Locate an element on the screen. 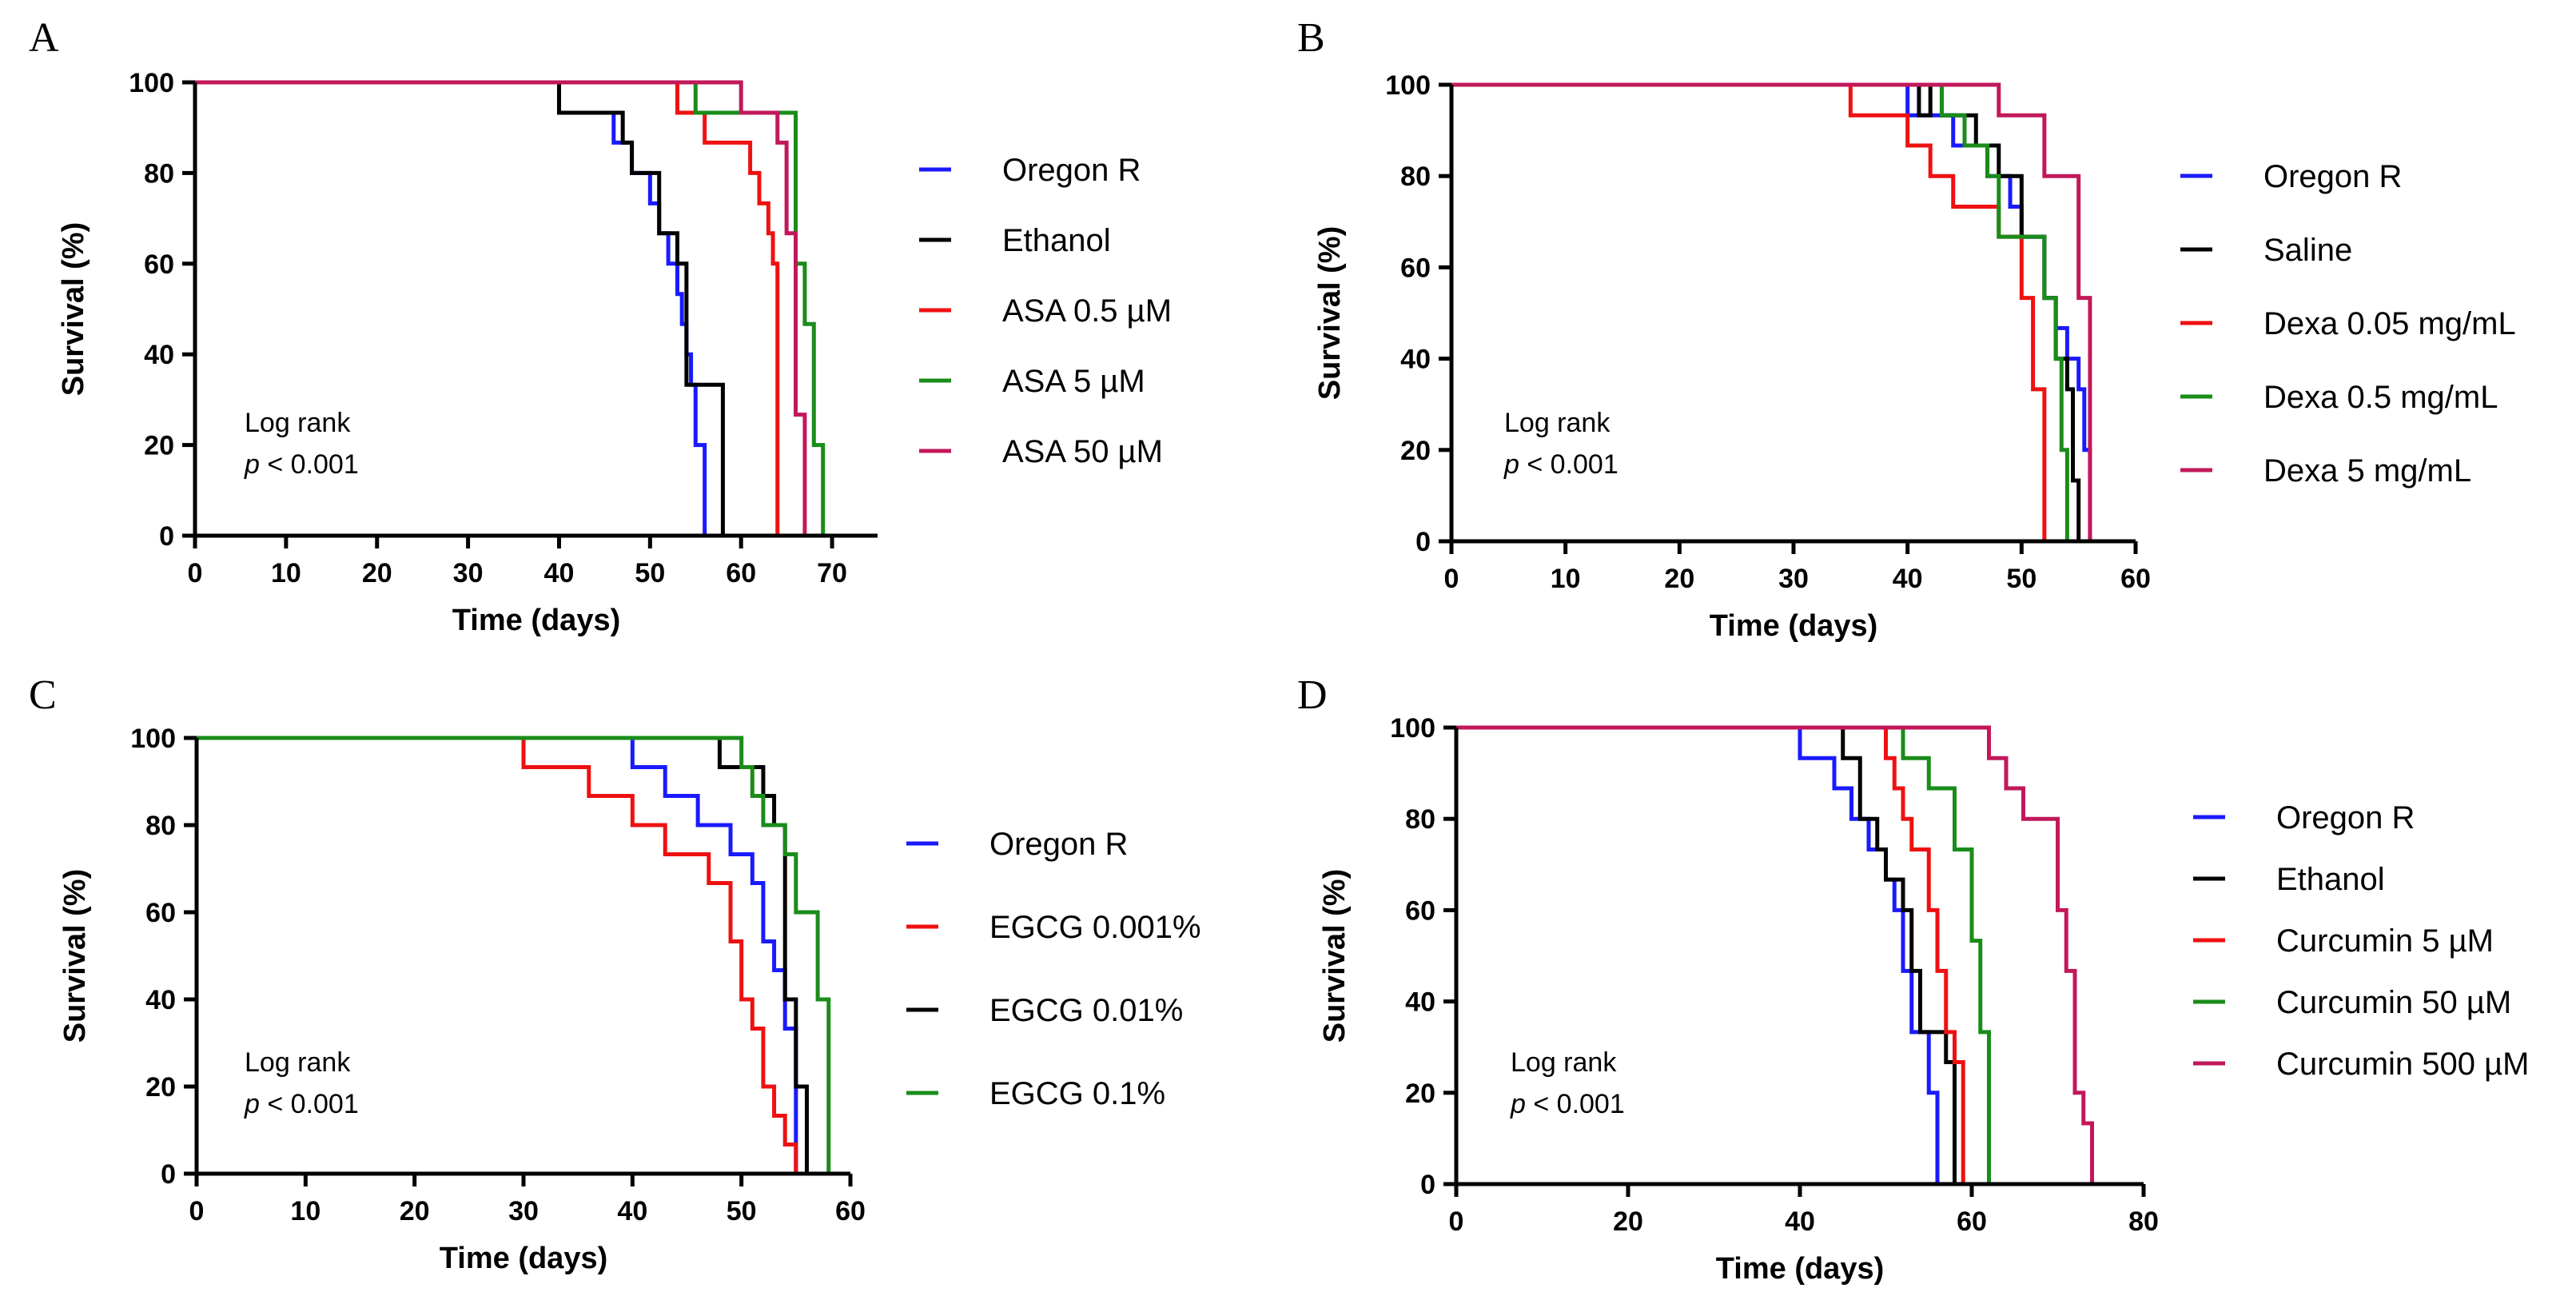  legend-label: Curcumin 5 µM is located at coordinates (2385, 941).